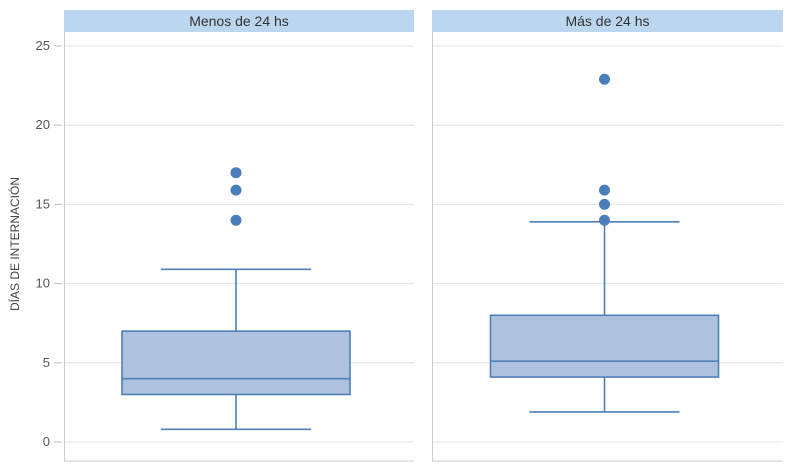  I want to click on y-tick-label: 10, so click(43, 283).